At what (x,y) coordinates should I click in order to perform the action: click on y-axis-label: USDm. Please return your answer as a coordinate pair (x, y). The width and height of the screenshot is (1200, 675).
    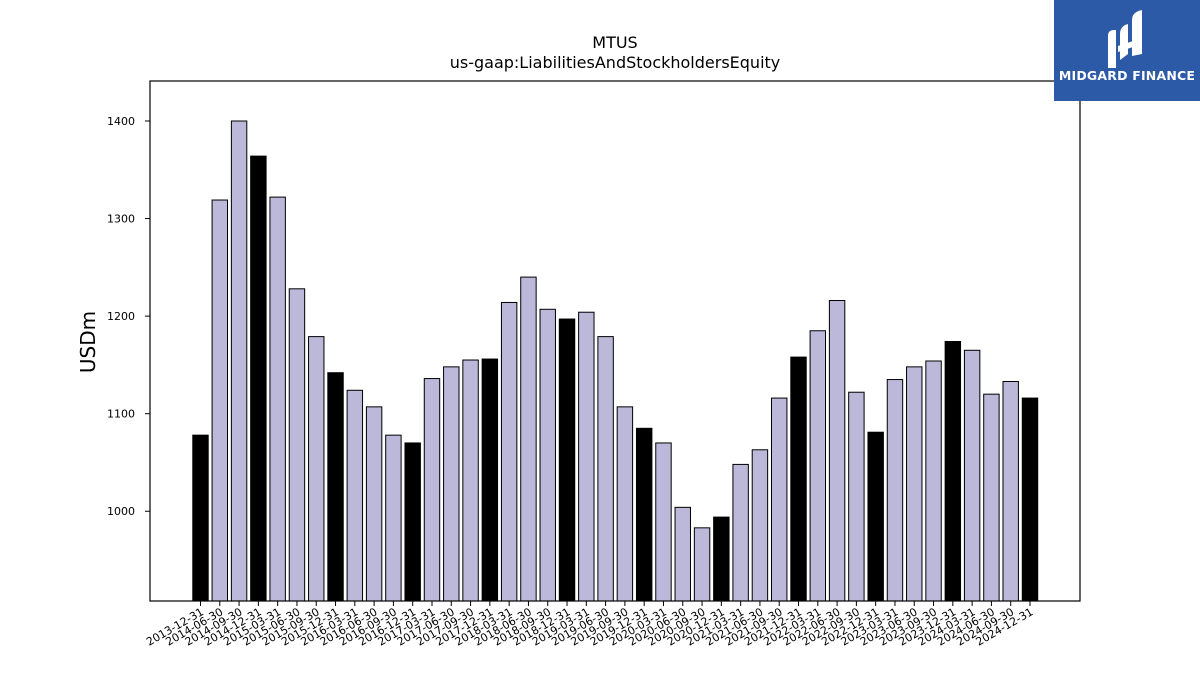
    Looking at the image, I should click on (88, 342).